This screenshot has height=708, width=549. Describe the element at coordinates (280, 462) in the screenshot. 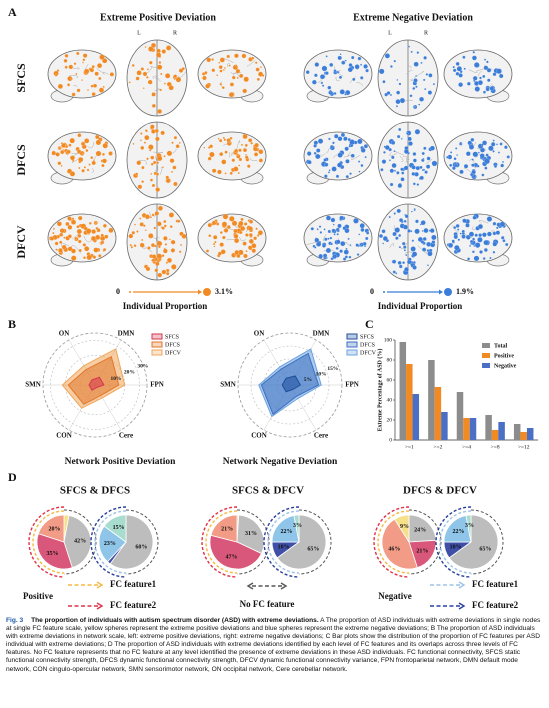

I see `chart-title: Network Negative Deviation` at that location.